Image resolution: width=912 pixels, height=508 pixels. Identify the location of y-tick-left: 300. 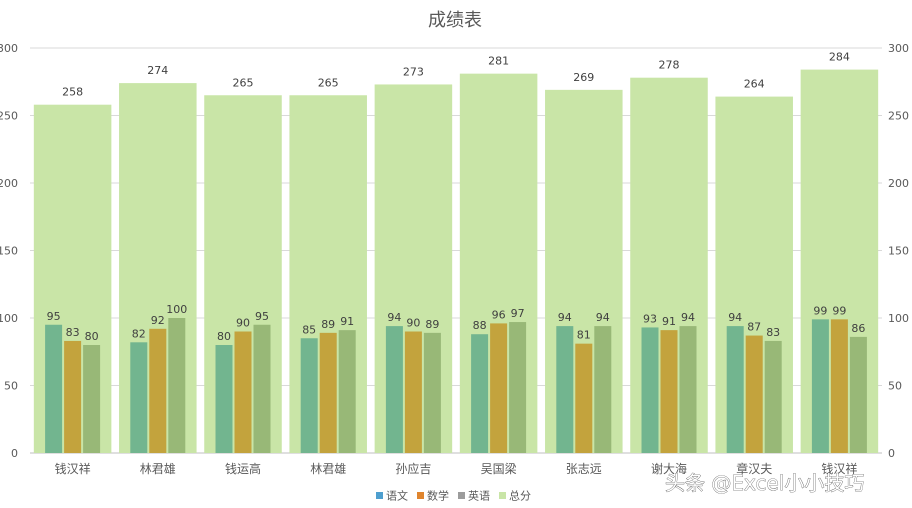
(9, 48).